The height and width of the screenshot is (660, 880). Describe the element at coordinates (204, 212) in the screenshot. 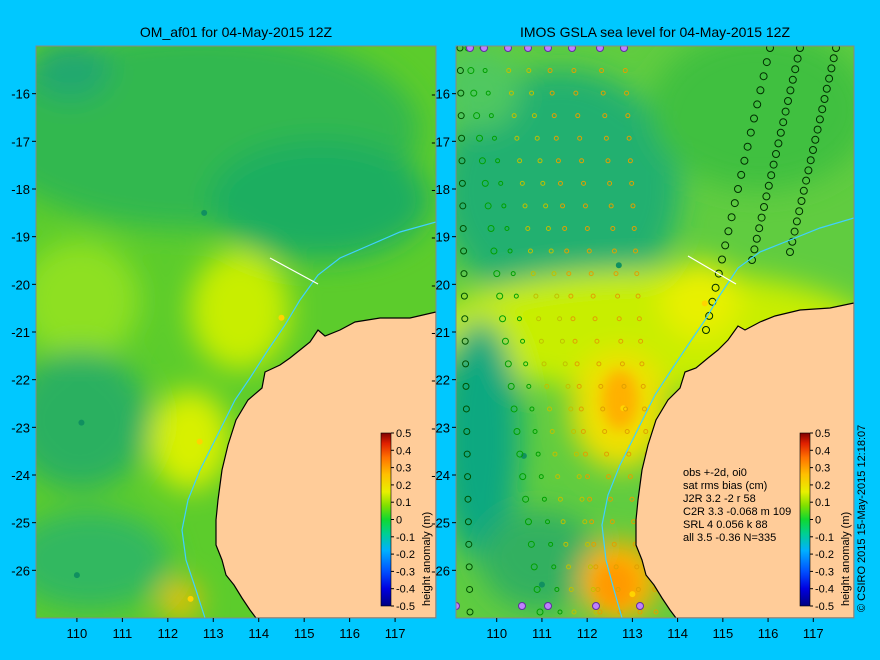

I see `low-anomaly-mark` at that location.